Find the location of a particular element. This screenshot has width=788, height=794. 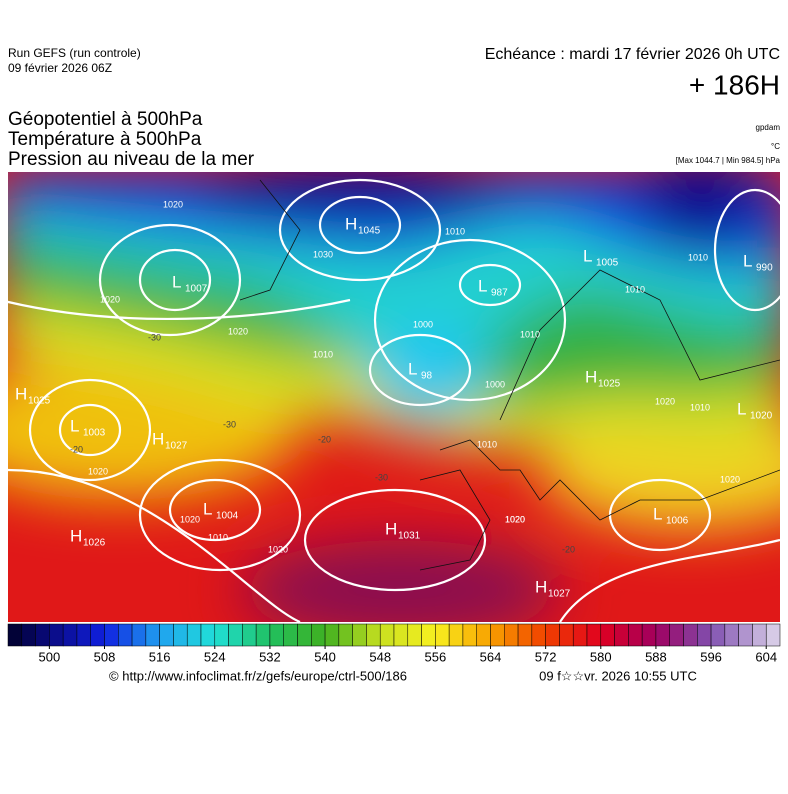

tick-label: 572 is located at coordinates (546, 656).